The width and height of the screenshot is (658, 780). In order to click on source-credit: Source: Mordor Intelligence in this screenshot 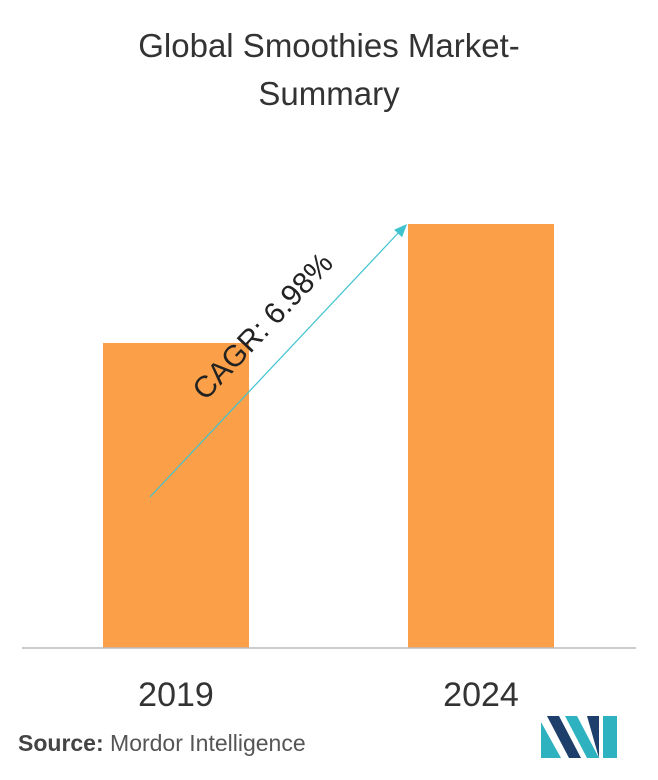, I will do `click(162, 743)`.